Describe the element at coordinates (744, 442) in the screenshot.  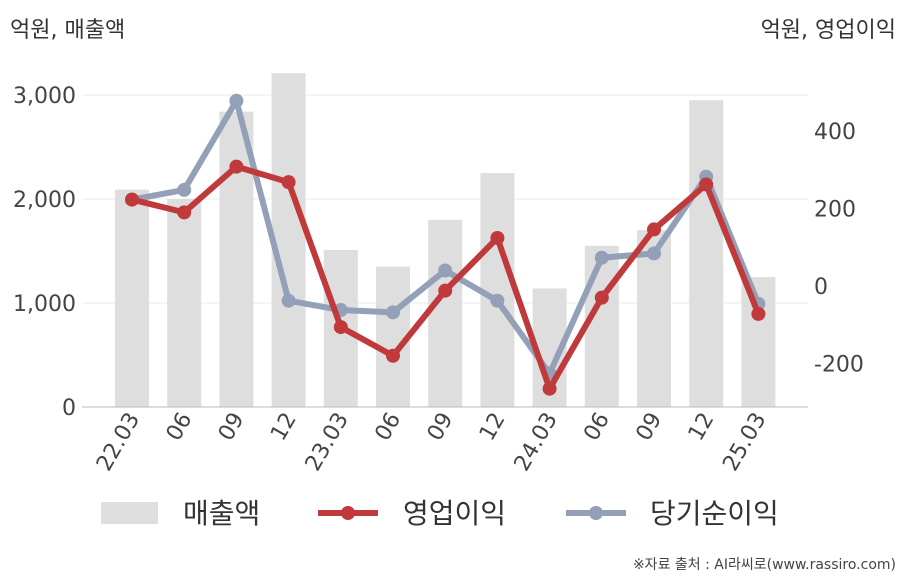
I see `x-tick-label: 25.03` at that location.